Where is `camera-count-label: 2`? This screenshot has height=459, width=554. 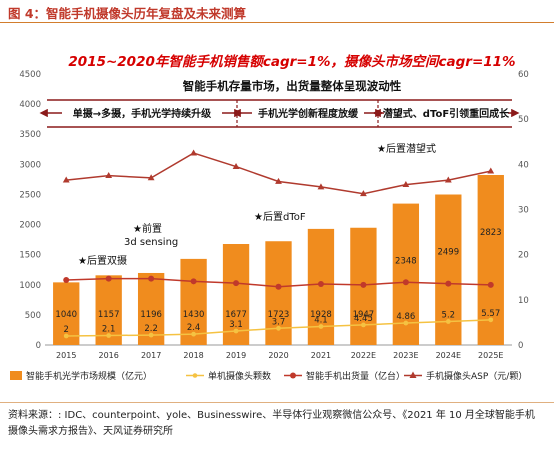 camera-count-label: 2 is located at coordinates (66, 330).